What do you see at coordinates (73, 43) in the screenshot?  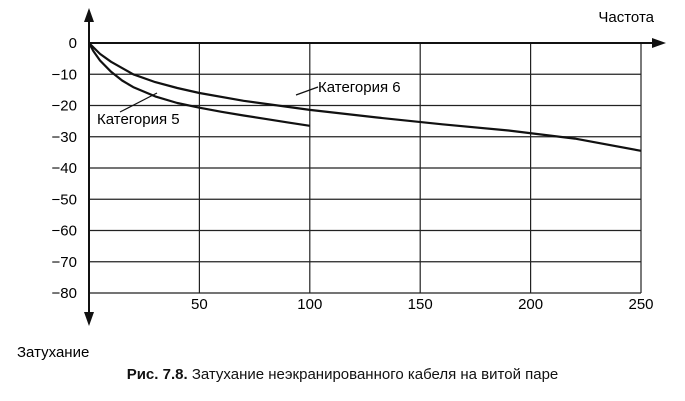 I see `y-tick-label: 0` at bounding box center [73, 43].